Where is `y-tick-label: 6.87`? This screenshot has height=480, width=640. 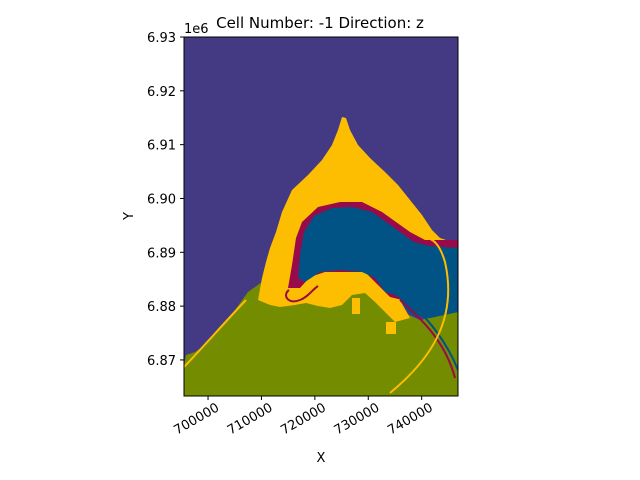
y-tick-label: 6.87 is located at coordinates (161, 361).